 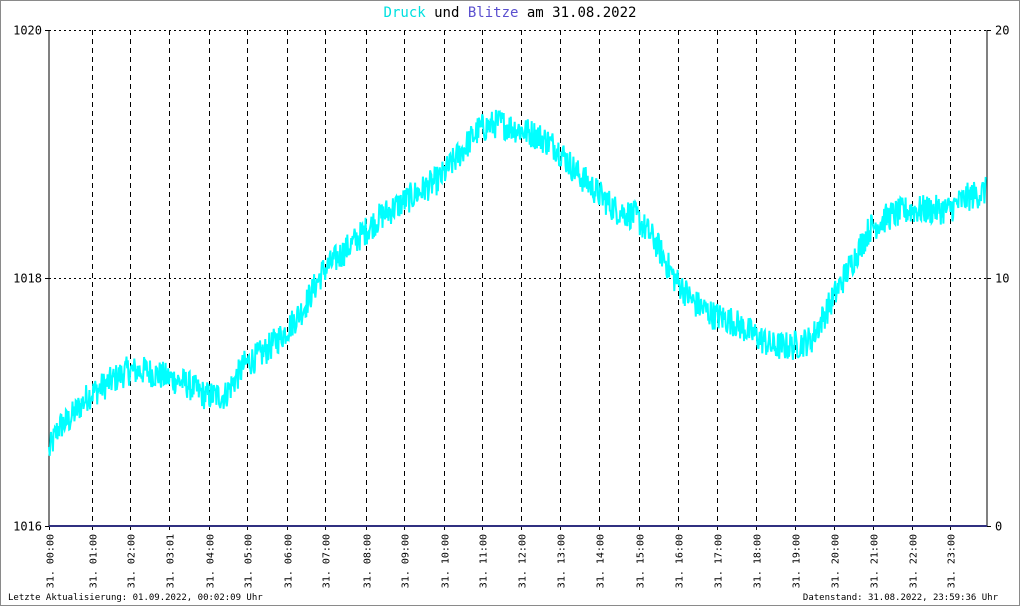 I want to click on right-tick-label: 0, so click(x=998, y=527).